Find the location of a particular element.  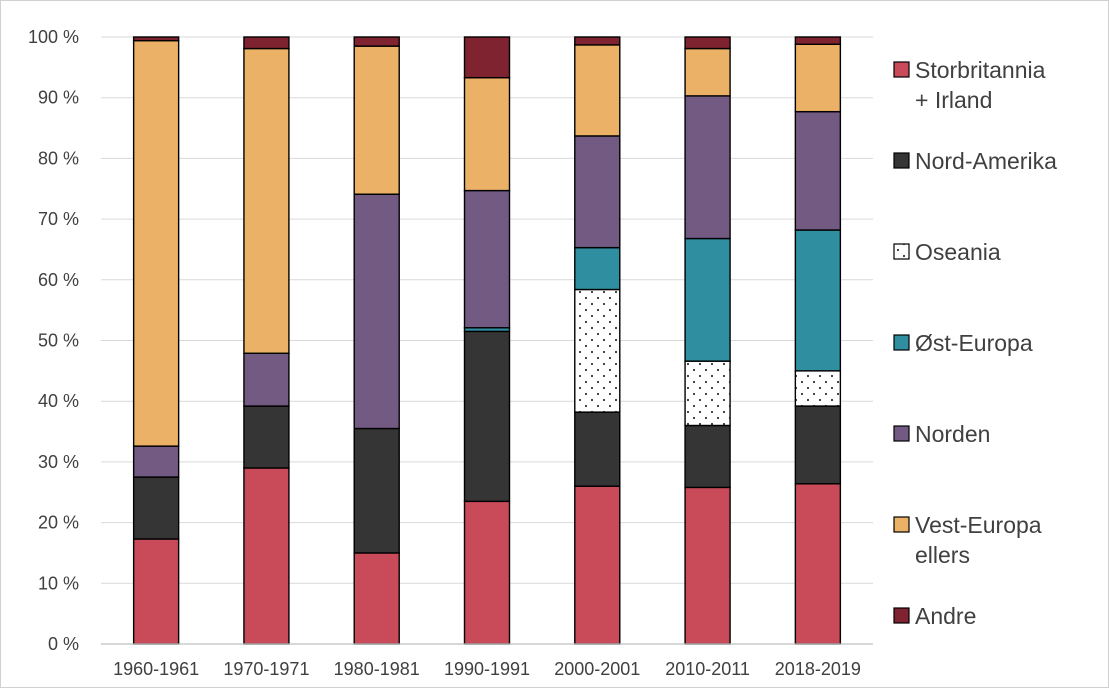

legend-item-nord-amerika: Nord-Amerika is located at coordinates (975, 161).